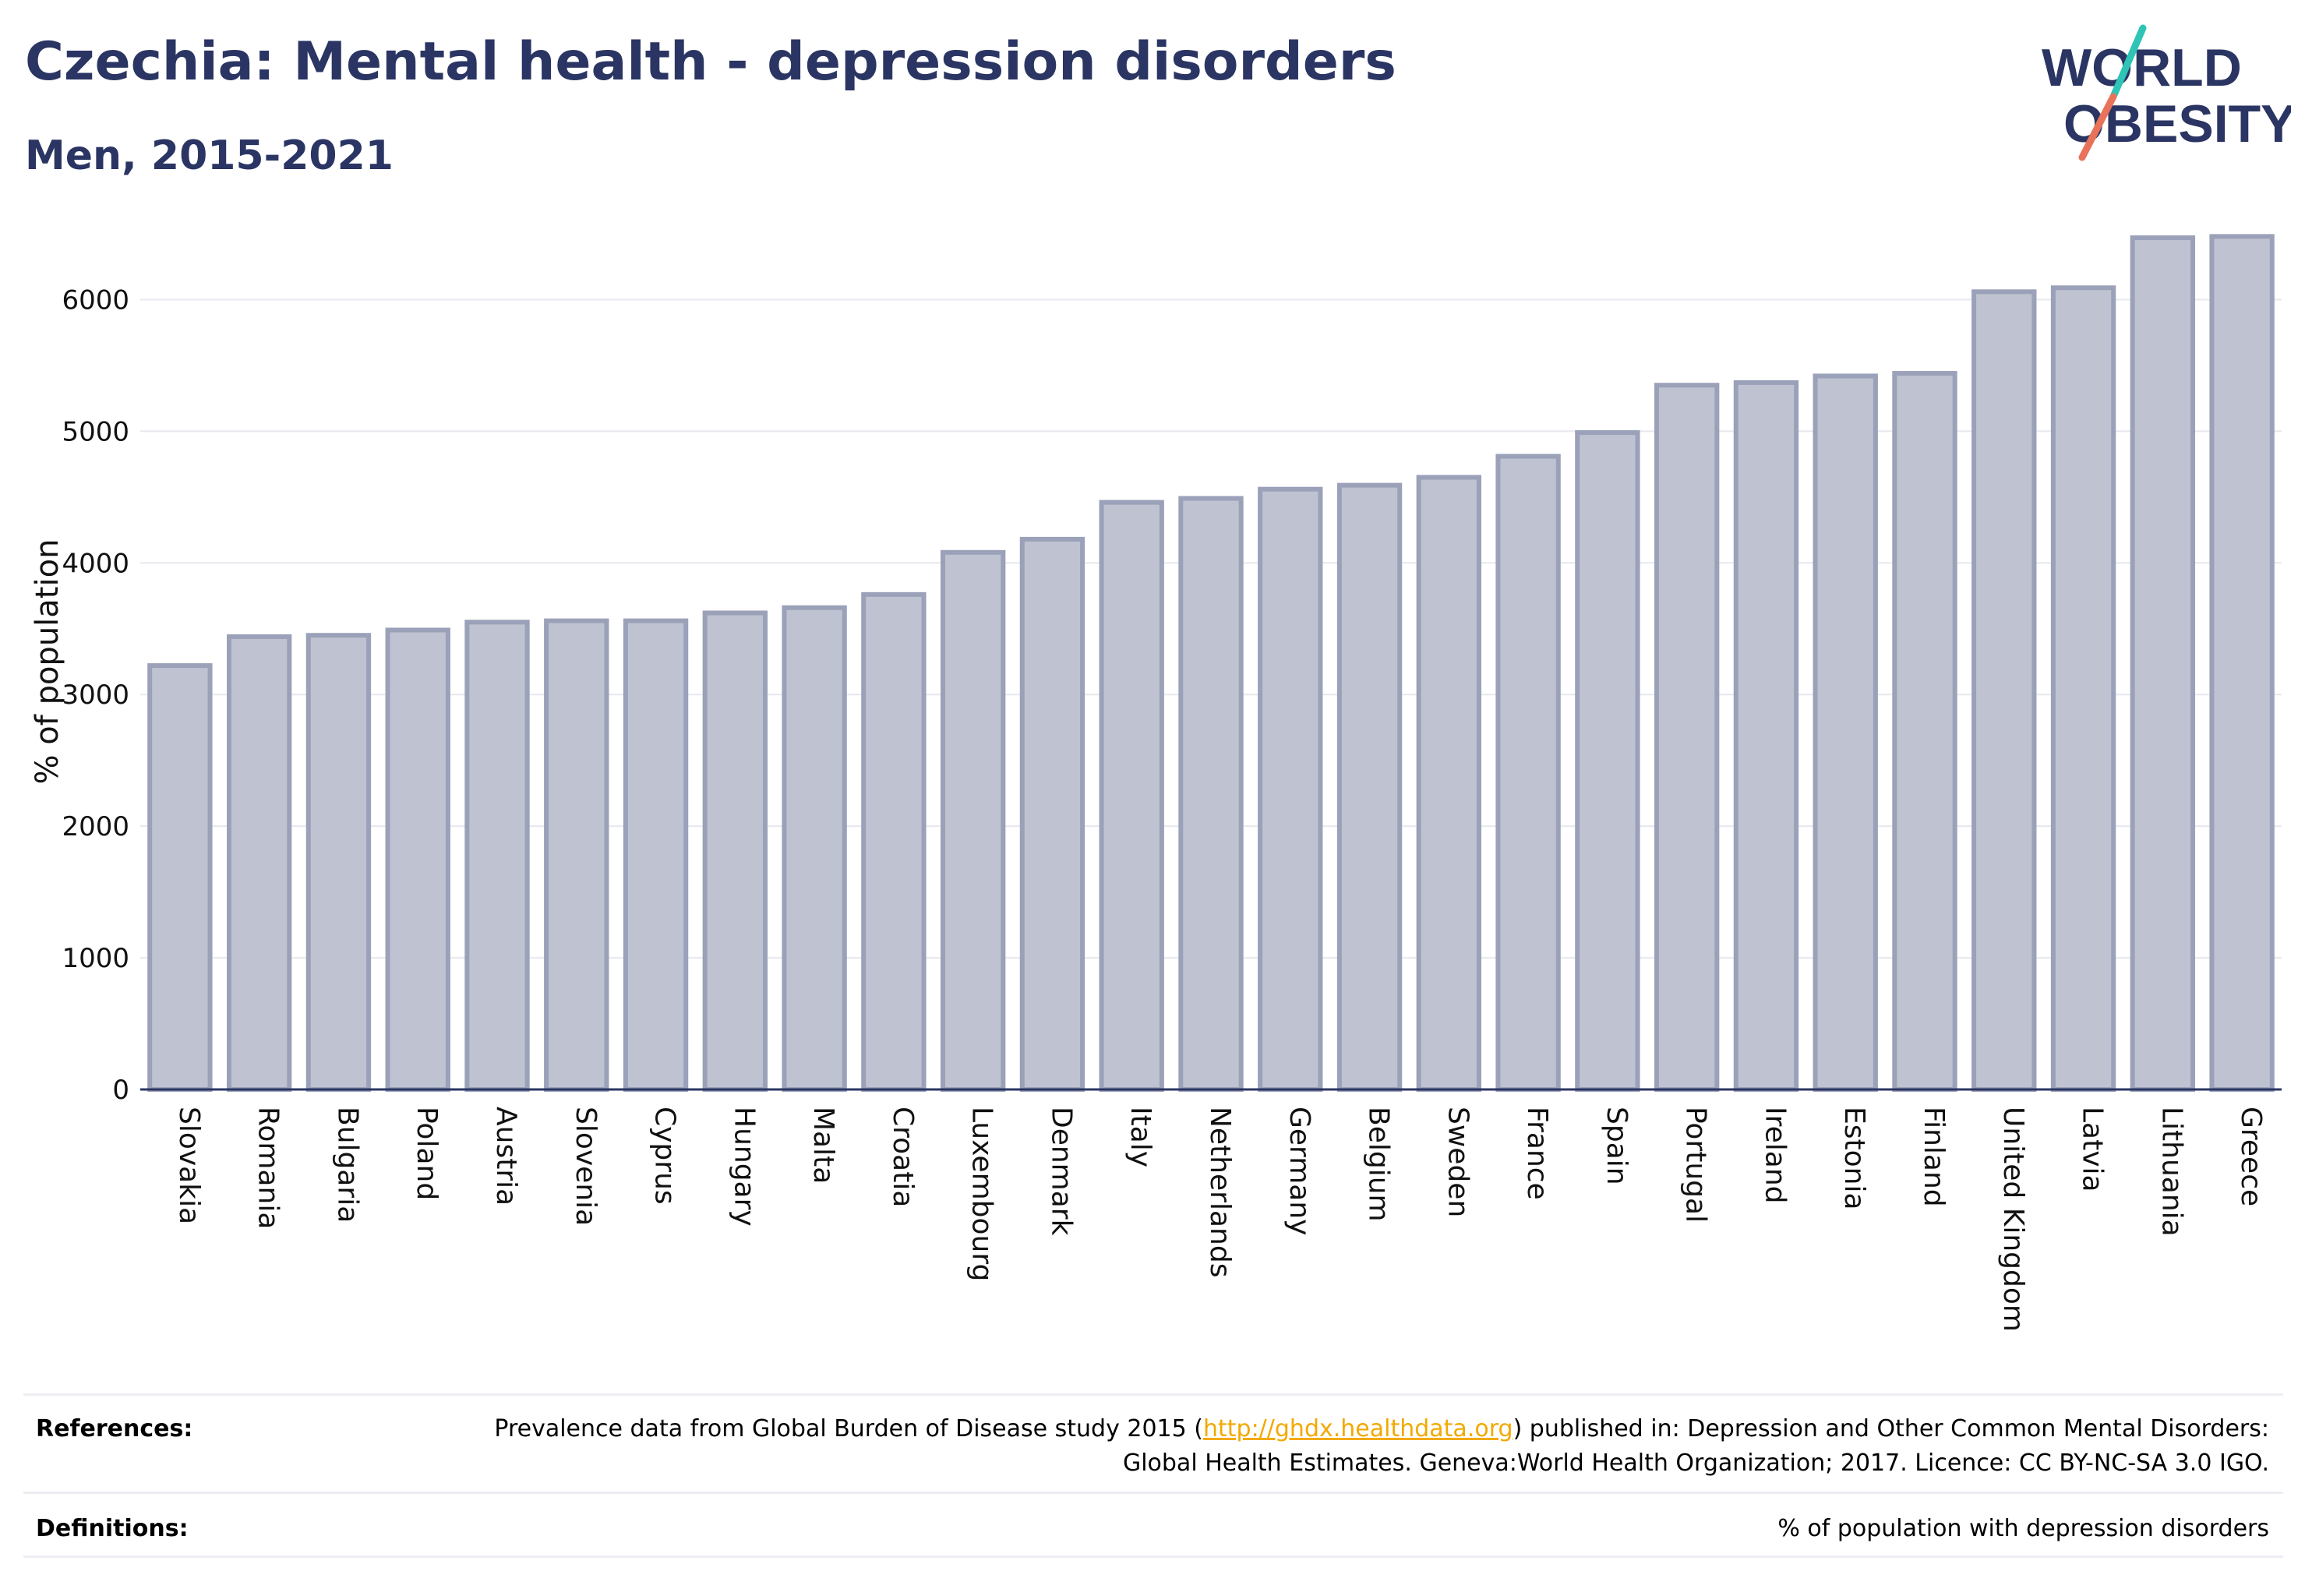  What do you see at coordinates (1211, 794) in the screenshot?
I see `bar-netherlands` at bounding box center [1211, 794].